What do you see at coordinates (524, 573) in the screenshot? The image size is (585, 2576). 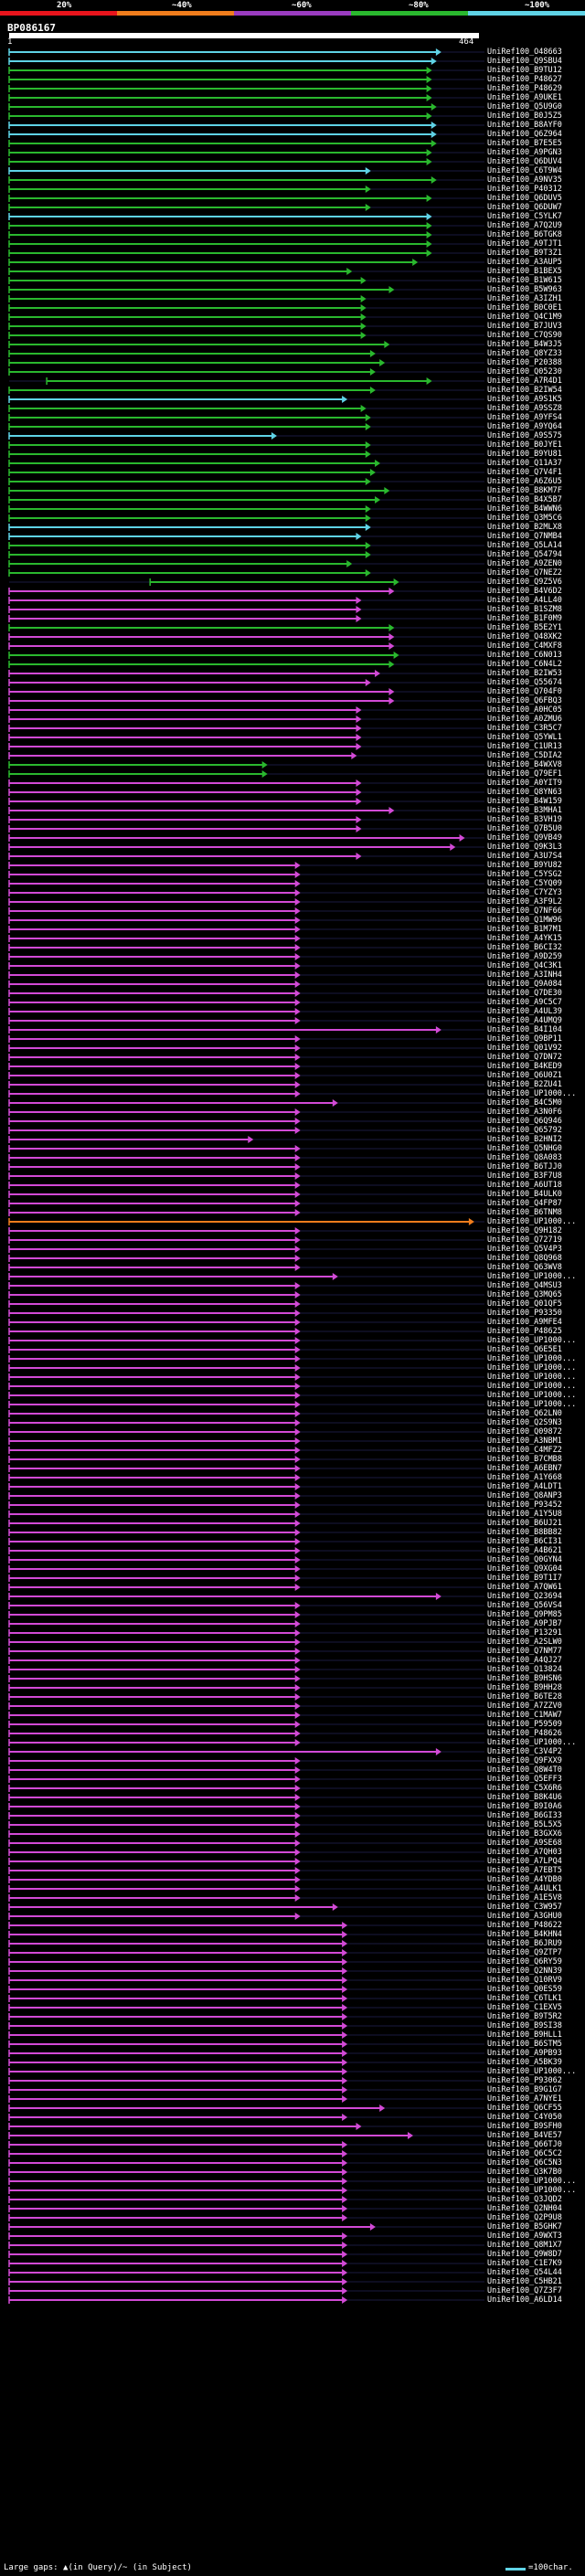 I see `hit-label: UniRef100_Q7NEZ2` at bounding box center [524, 573].